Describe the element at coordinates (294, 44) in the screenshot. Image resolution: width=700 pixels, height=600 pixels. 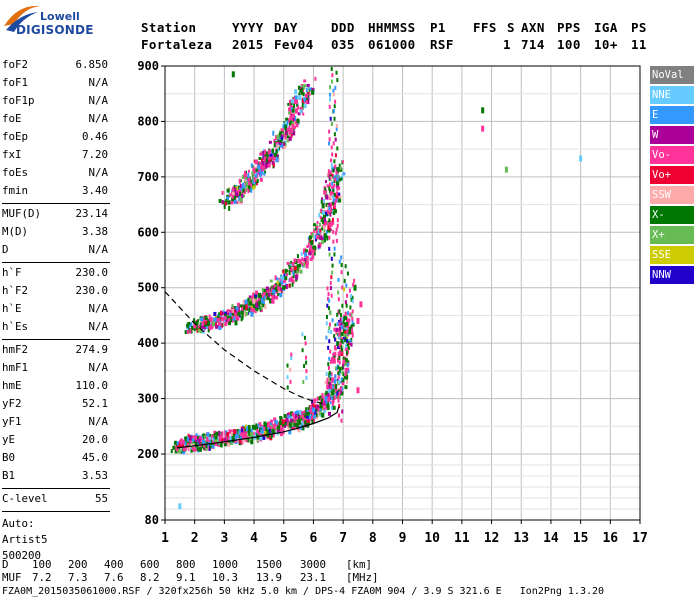
I see `header-value: Fev04` at that location.